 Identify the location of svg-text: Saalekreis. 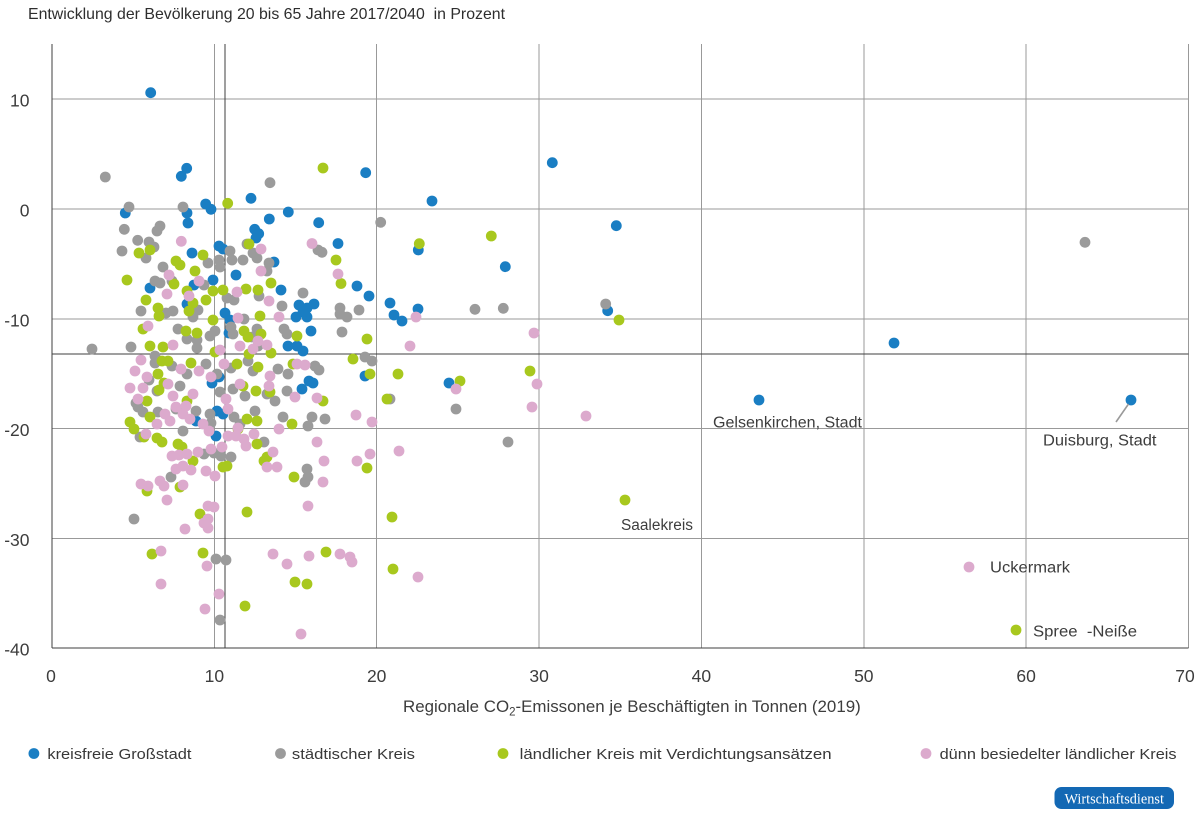
(657, 525).